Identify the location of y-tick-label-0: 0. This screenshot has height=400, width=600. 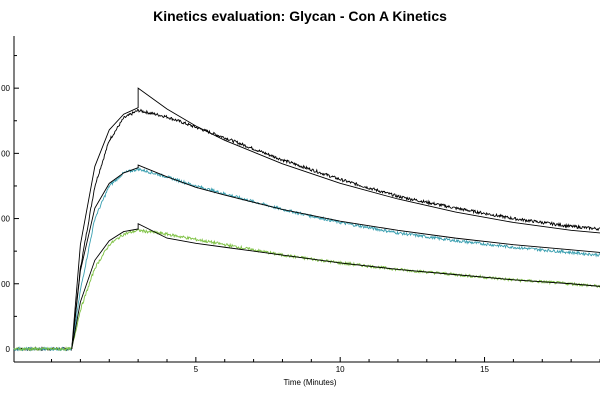
(8, 349).